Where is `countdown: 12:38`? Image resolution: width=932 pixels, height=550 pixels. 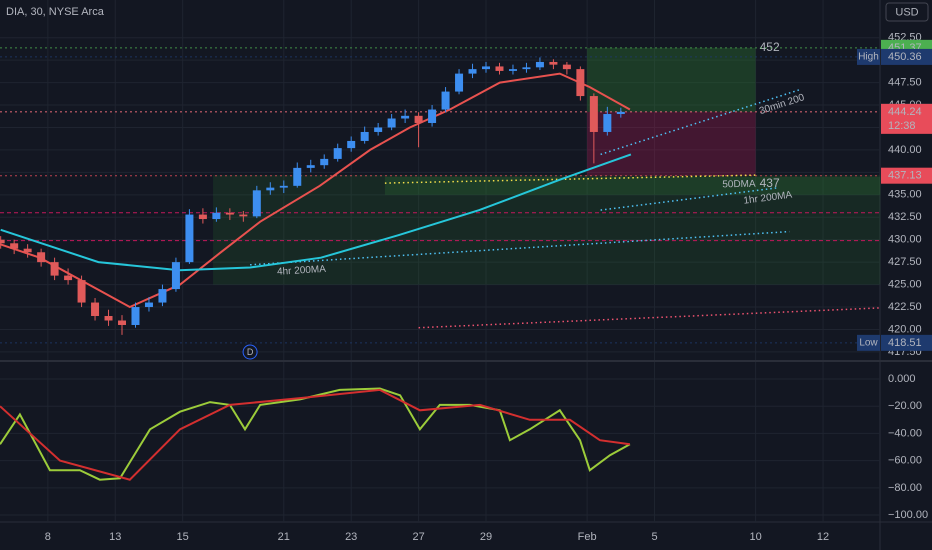 countdown: 12:38 is located at coordinates (902, 126).